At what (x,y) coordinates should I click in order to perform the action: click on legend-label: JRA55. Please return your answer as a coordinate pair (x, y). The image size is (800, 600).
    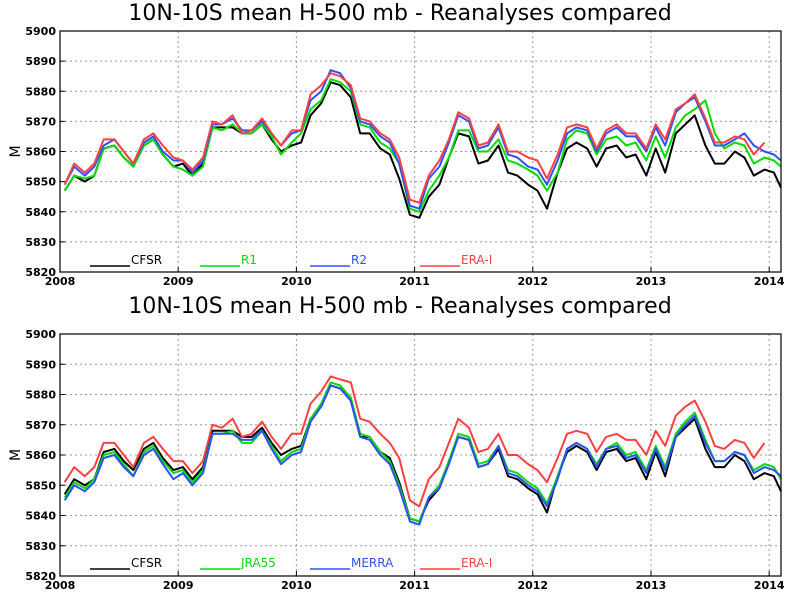
    Looking at the image, I should click on (258, 563).